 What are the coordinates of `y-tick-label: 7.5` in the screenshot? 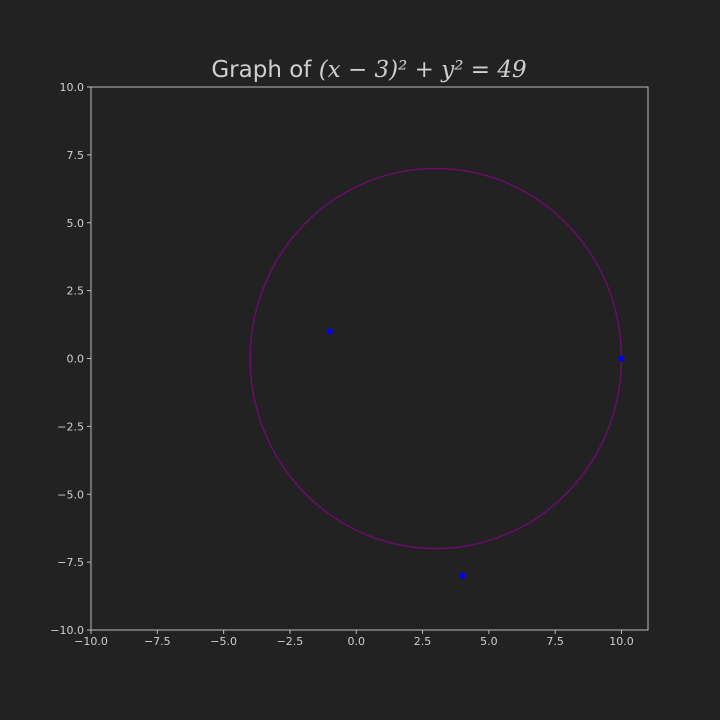 It's located at (76, 155).